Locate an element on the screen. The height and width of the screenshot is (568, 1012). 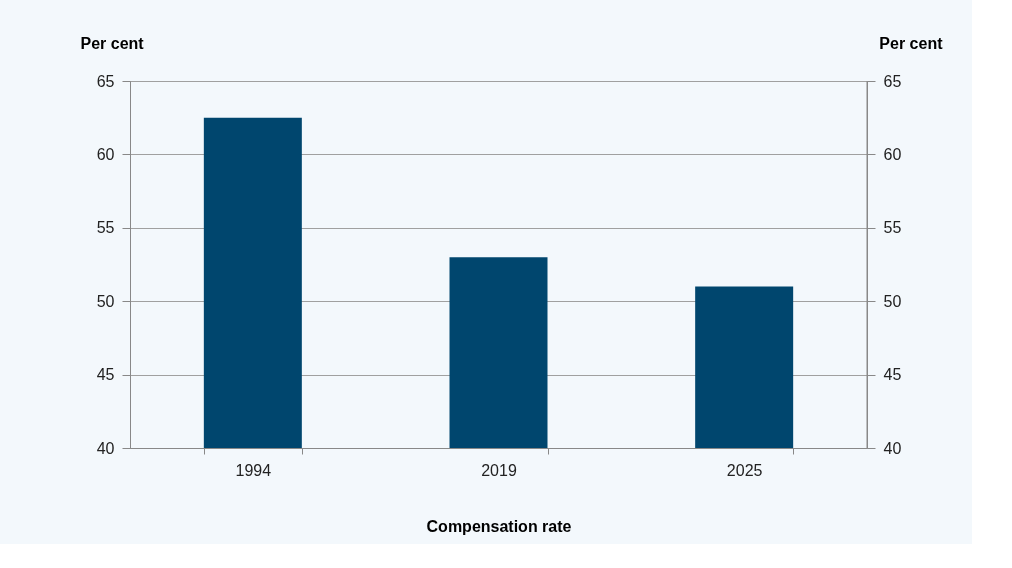
y2-axis-title: Per cent is located at coordinates (911, 43).